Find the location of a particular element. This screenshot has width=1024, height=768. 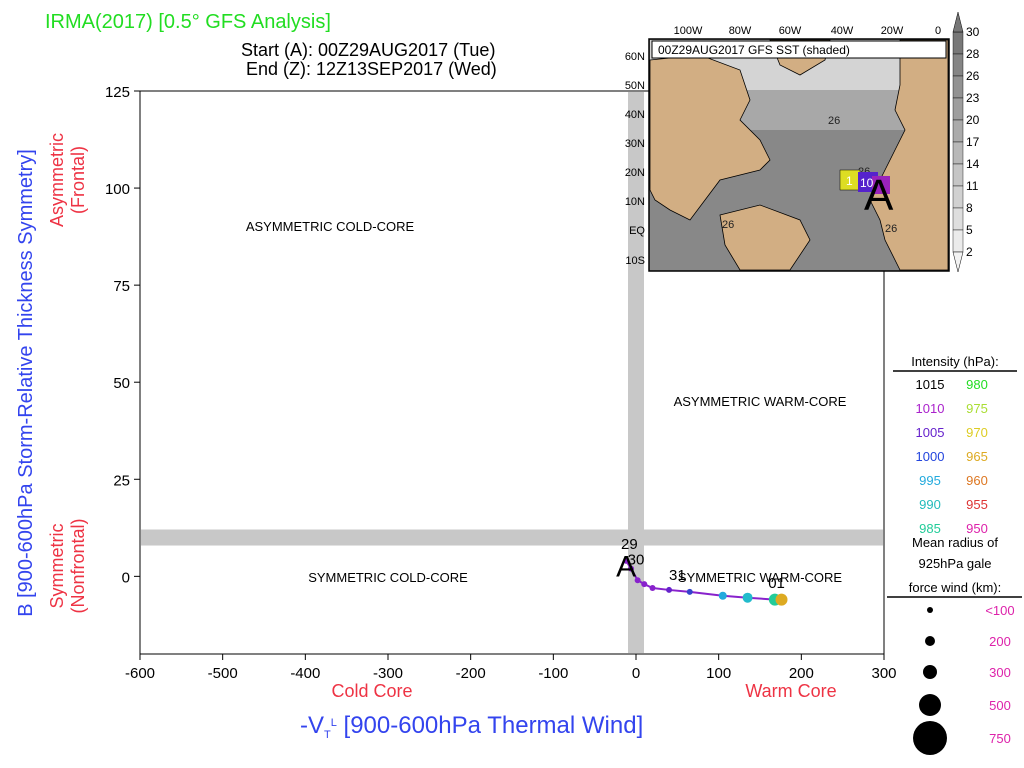

intensity-value: 985 is located at coordinates (930, 528).